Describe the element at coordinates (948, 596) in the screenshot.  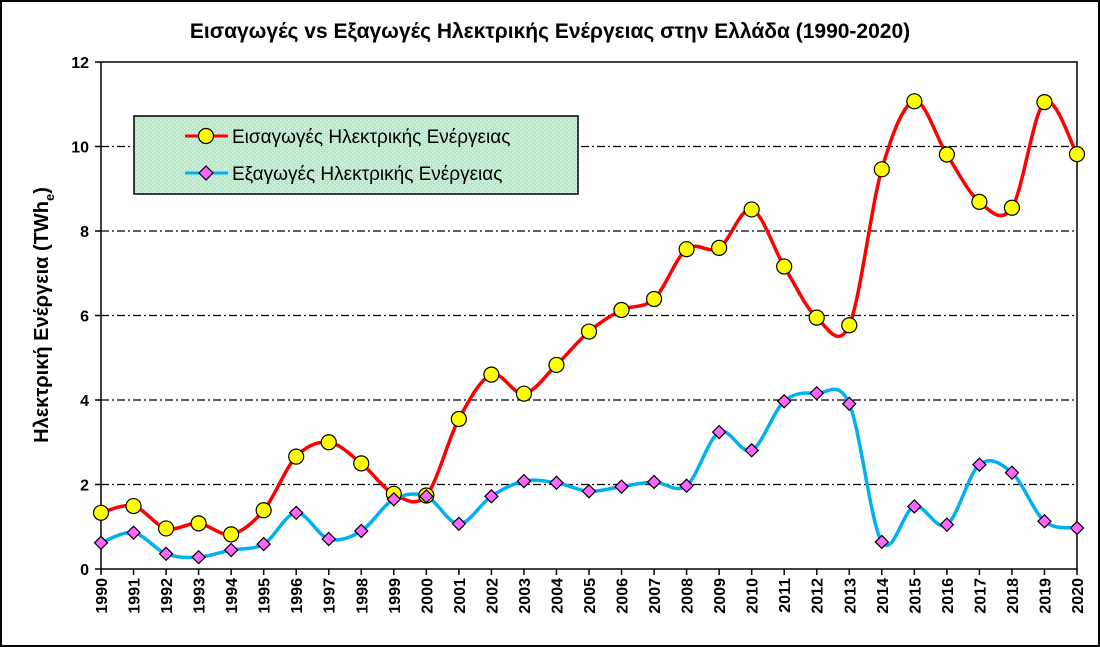
I see `x-tick-label: 2016` at that location.